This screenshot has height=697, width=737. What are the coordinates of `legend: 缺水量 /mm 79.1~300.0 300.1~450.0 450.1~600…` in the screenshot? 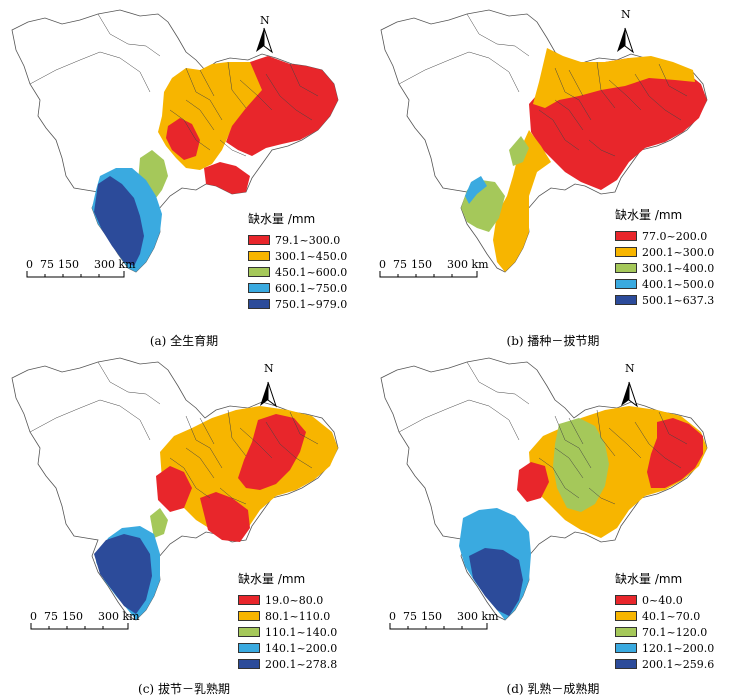 It's located at (297, 261).